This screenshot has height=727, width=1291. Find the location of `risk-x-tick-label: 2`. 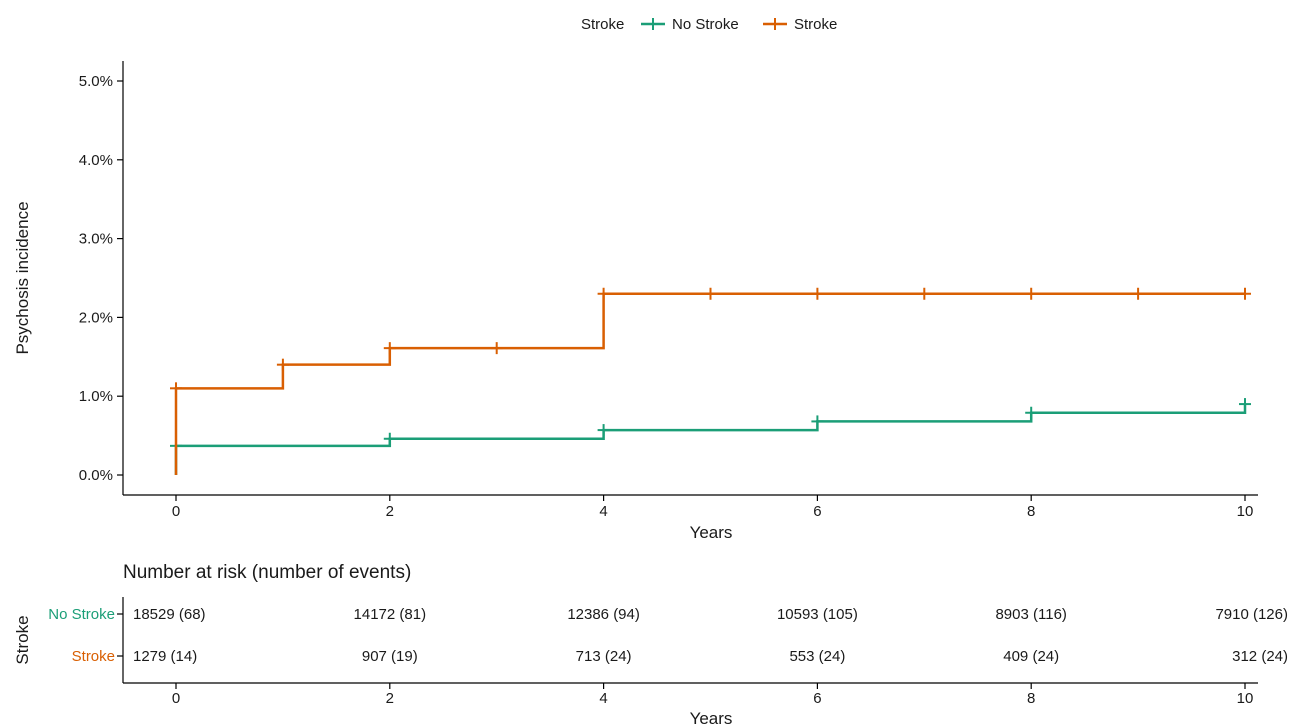

risk-x-tick-label: 2 is located at coordinates (390, 698).